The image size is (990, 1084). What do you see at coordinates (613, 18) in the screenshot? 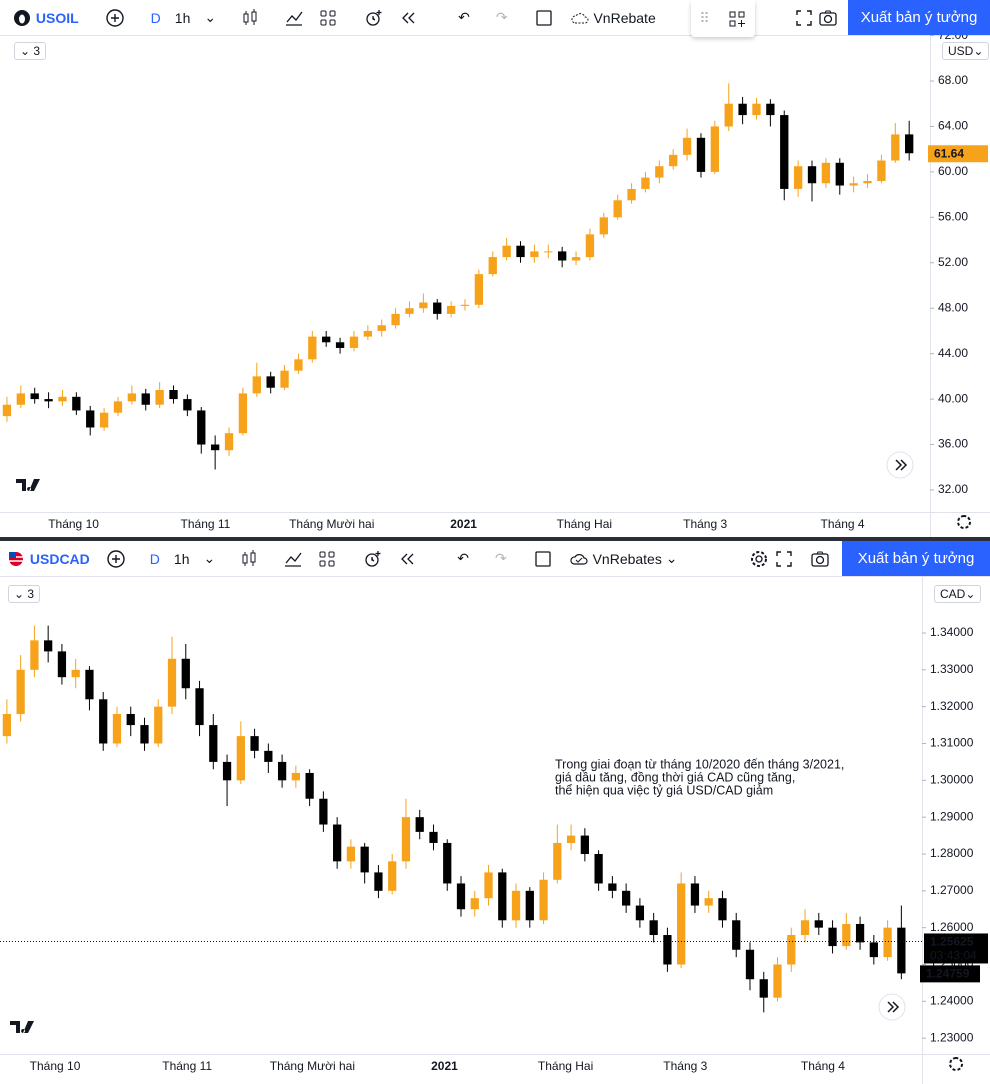
I see `template: VnRebate` at bounding box center [613, 18].